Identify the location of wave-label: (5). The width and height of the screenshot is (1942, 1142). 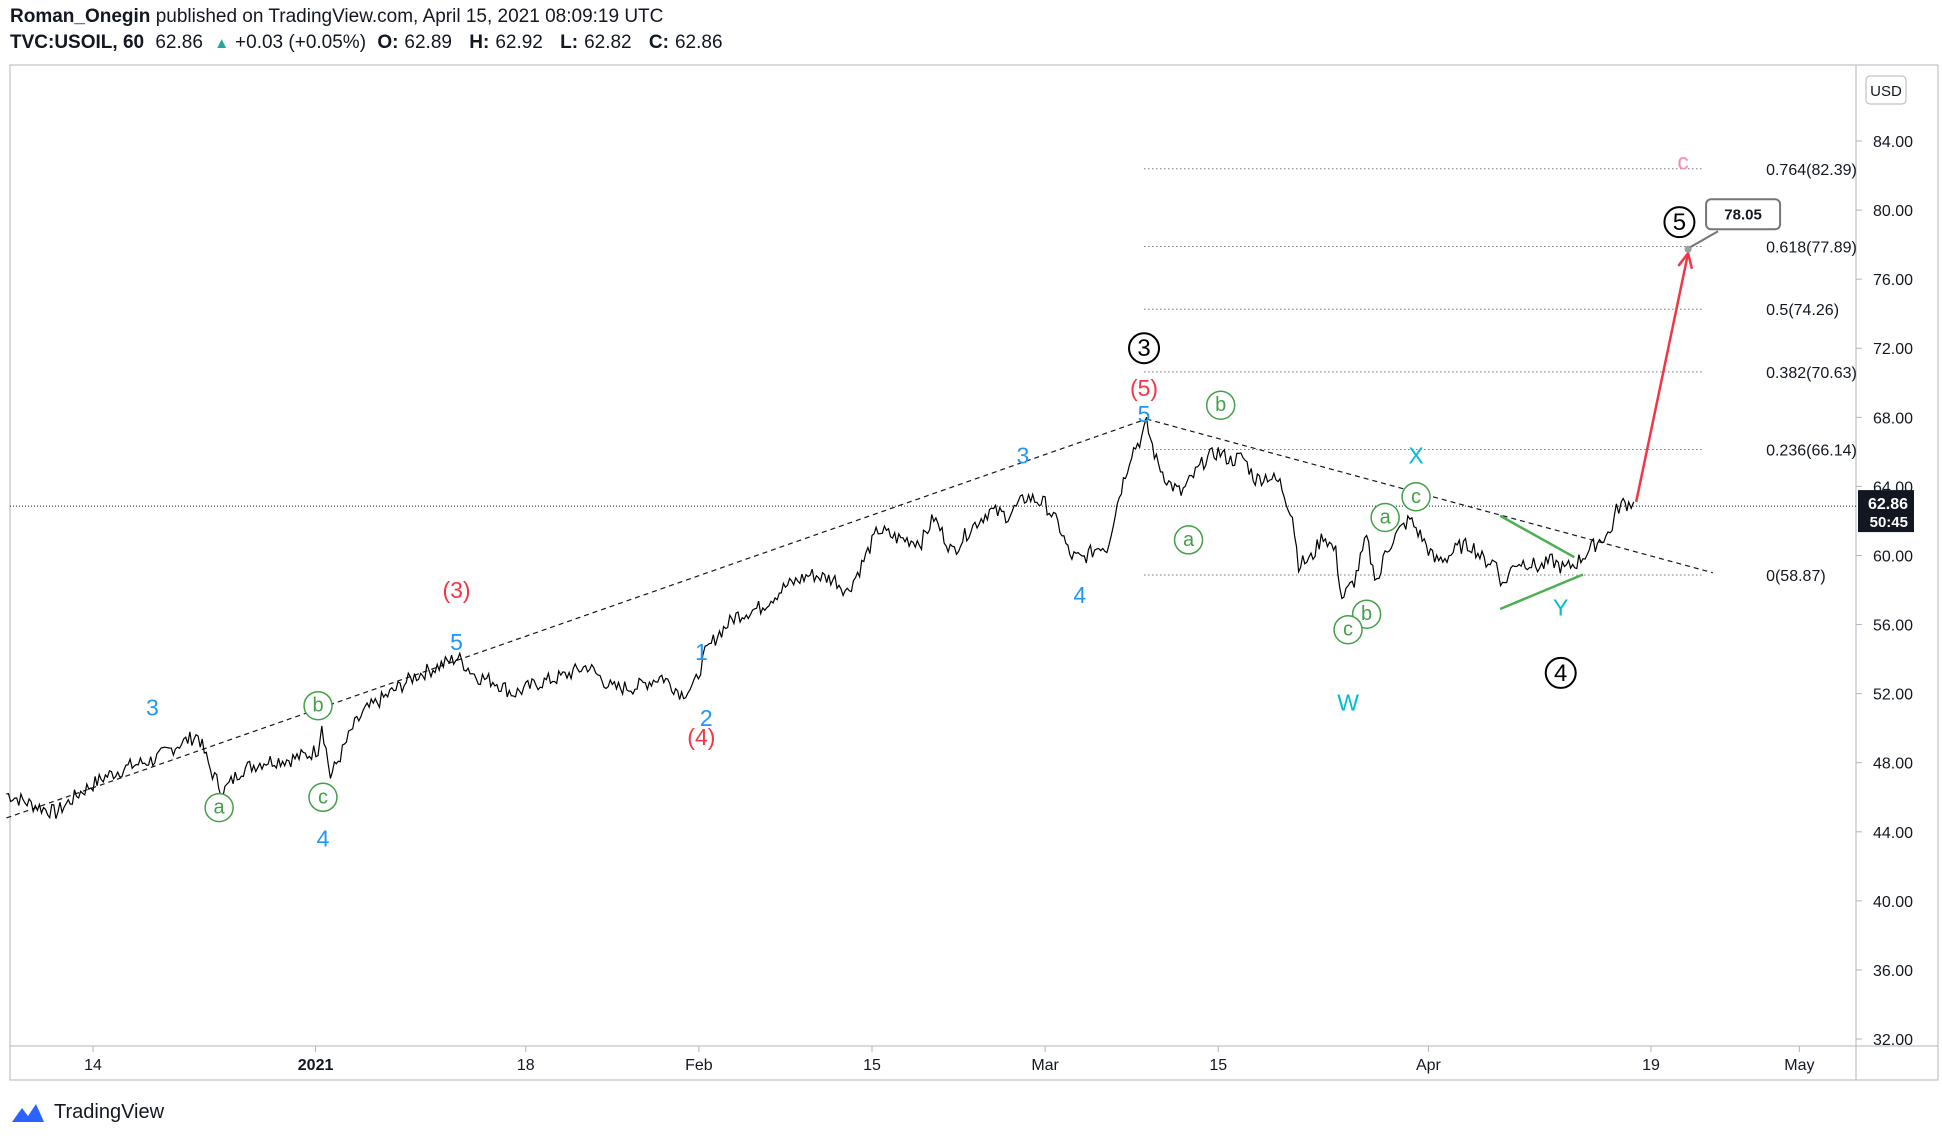
(1144, 388).